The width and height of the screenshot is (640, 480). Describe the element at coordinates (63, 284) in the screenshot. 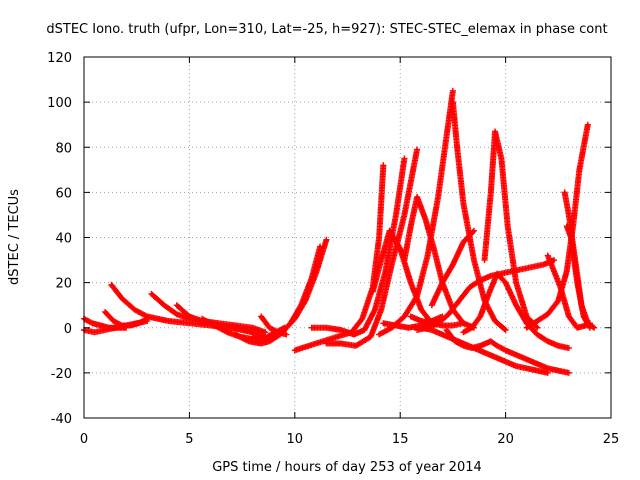

I see `y-tick-label: 20` at that location.